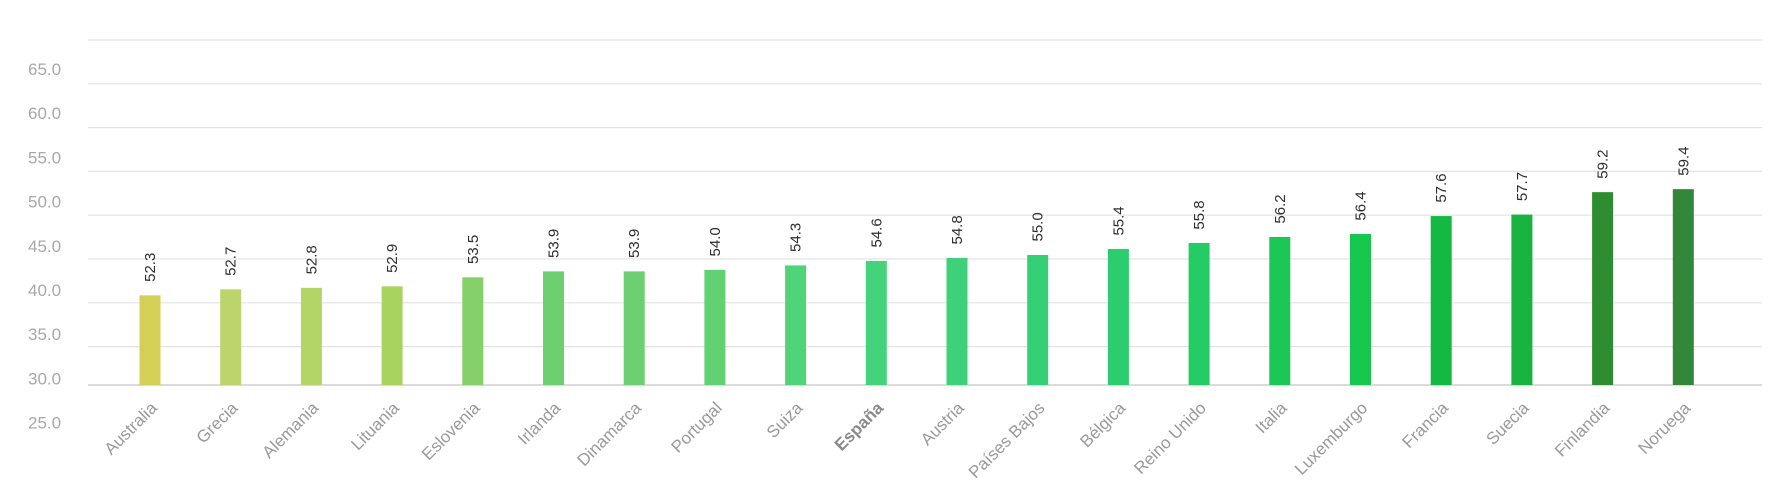 Image resolution: width=1771 pixels, height=493 pixels. Describe the element at coordinates (1170, 438) in the screenshot. I see `x-category-label: Reino Unido` at that location.